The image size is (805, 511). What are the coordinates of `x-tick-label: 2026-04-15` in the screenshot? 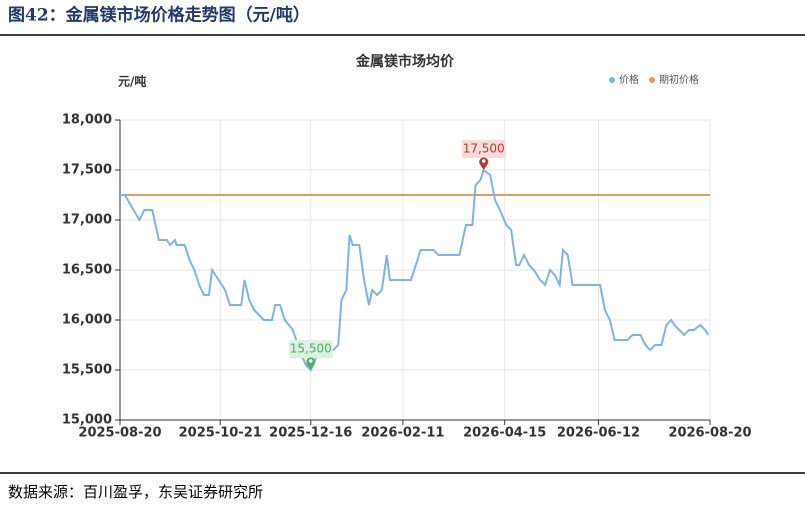 It's located at (504, 433).